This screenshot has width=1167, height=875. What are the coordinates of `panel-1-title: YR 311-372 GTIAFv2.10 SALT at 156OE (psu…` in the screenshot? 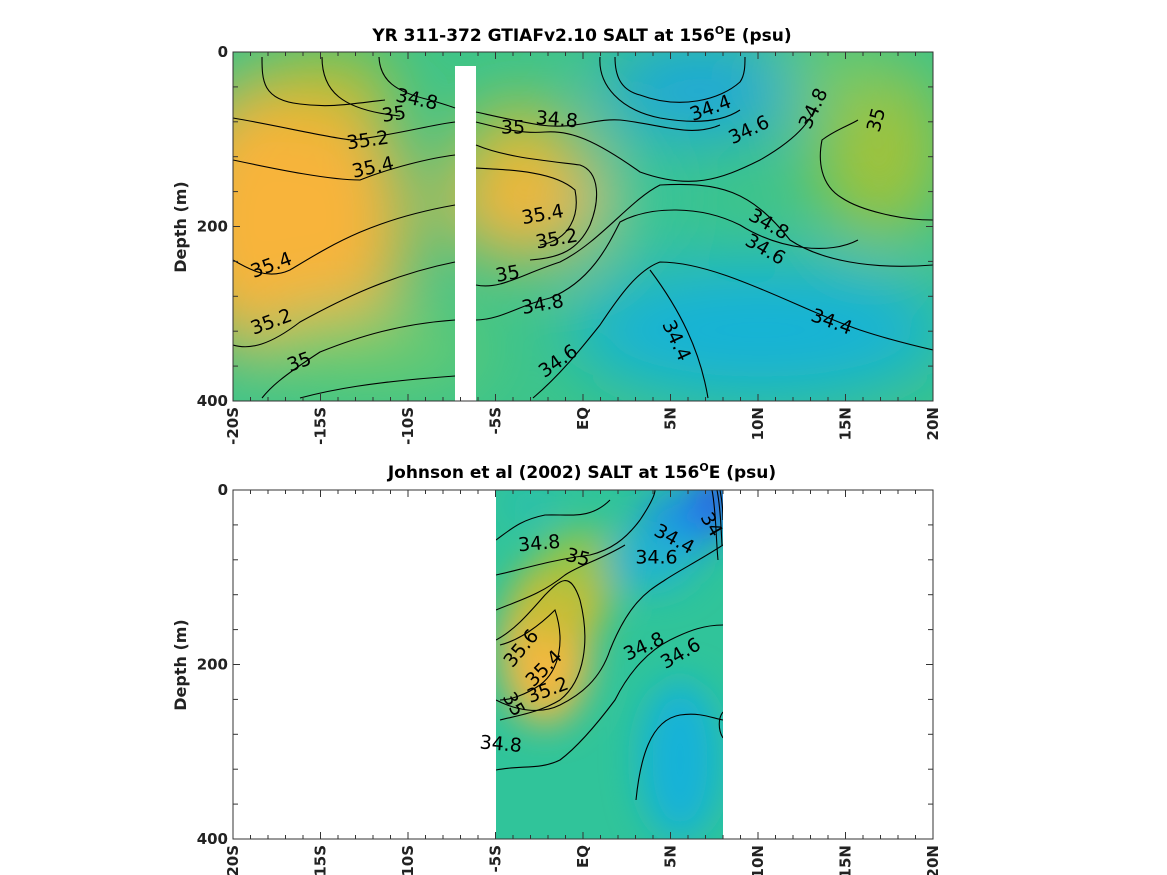 It's located at (581, 35).